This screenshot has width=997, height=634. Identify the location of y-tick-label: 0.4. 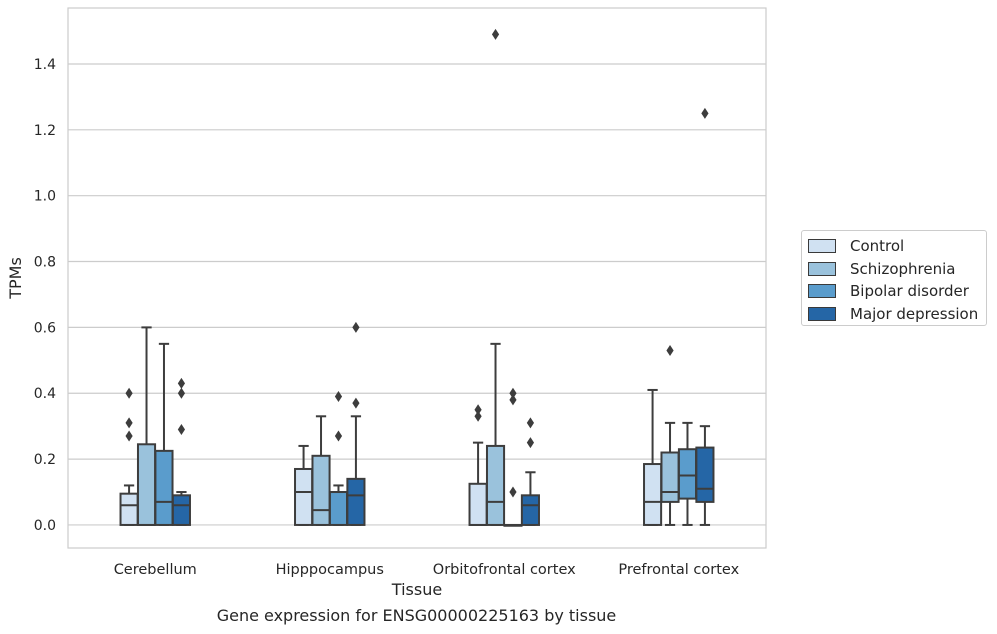
(45, 394).